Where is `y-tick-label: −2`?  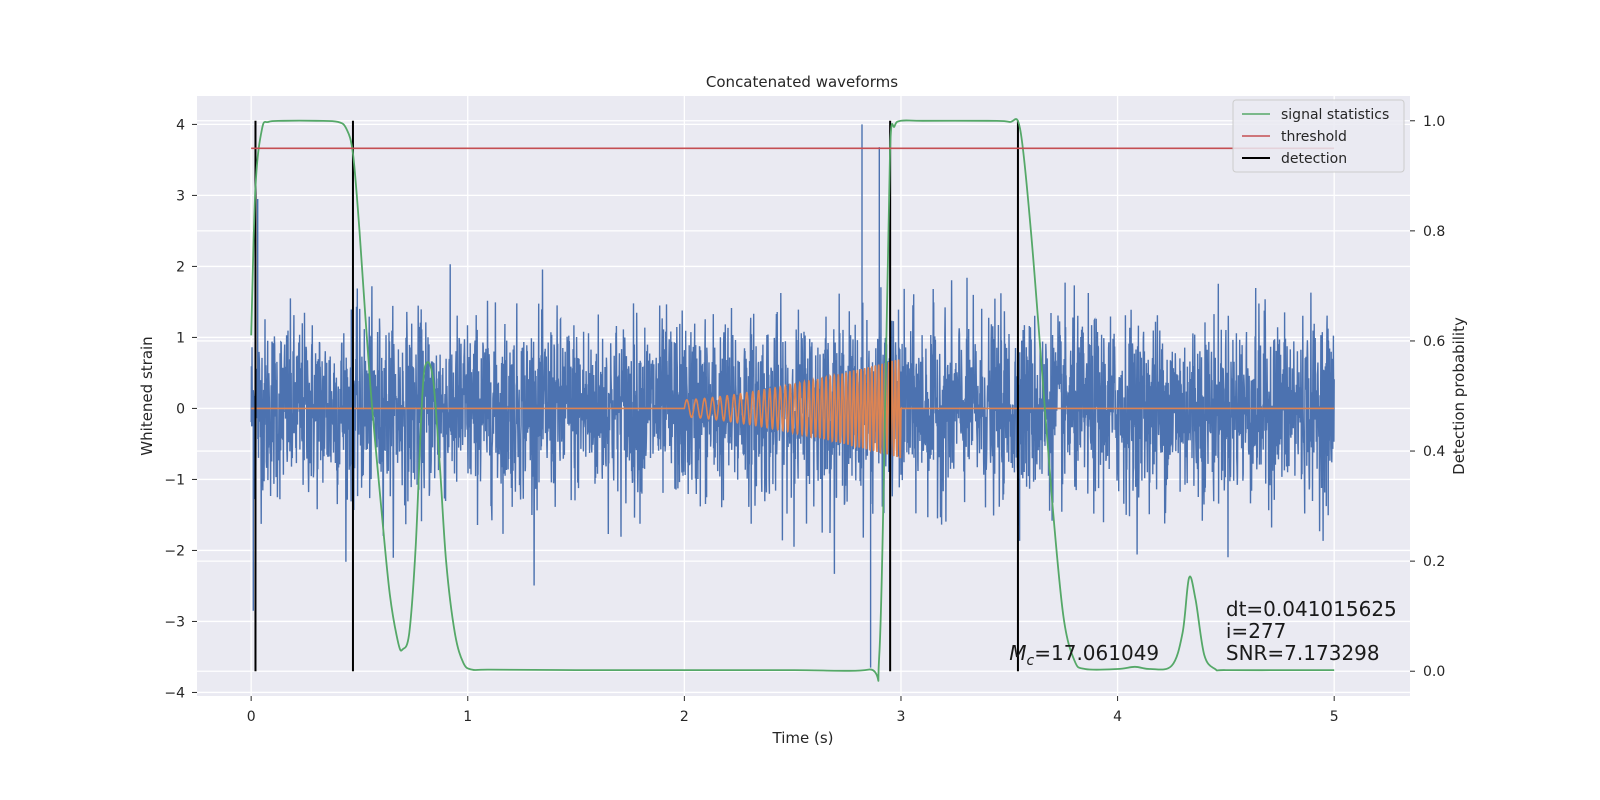
y-tick-label: −2 is located at coordinates (174, 551).